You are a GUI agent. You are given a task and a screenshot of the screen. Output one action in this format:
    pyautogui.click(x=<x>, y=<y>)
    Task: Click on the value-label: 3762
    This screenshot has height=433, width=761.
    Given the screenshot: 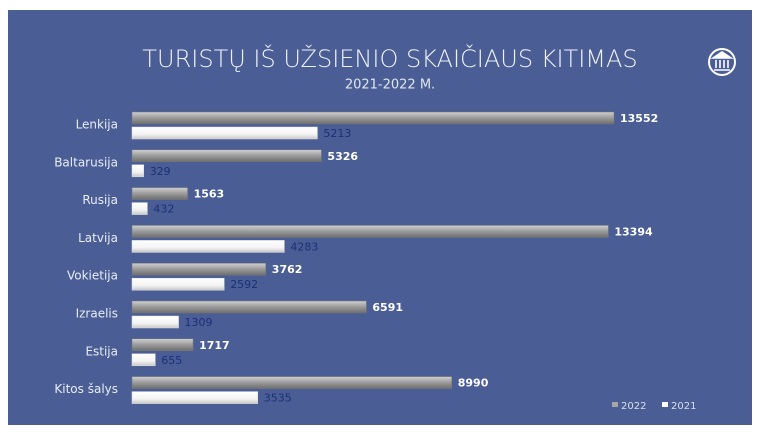 What is the action you would take?
    pyautogui.click(x=287, y=269)
    